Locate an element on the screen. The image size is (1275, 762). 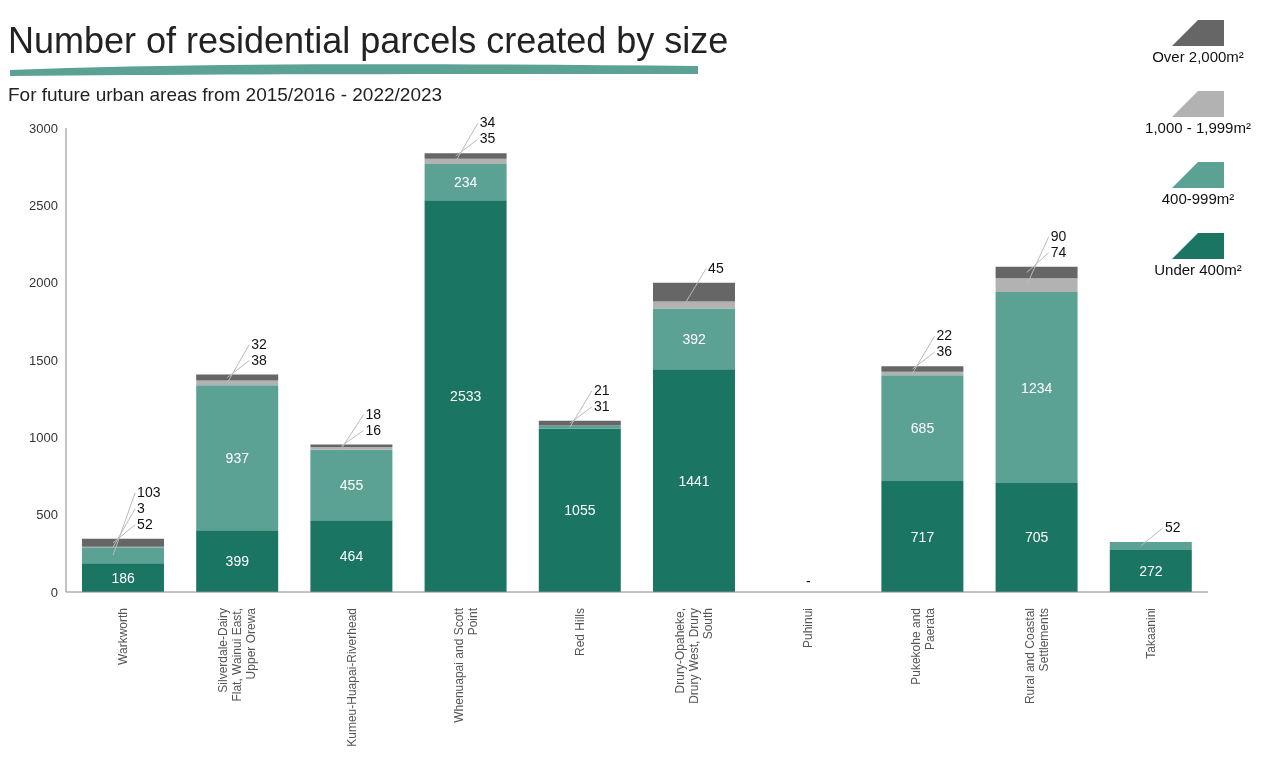
data-label: 18 is located at coordinates (373, 413).